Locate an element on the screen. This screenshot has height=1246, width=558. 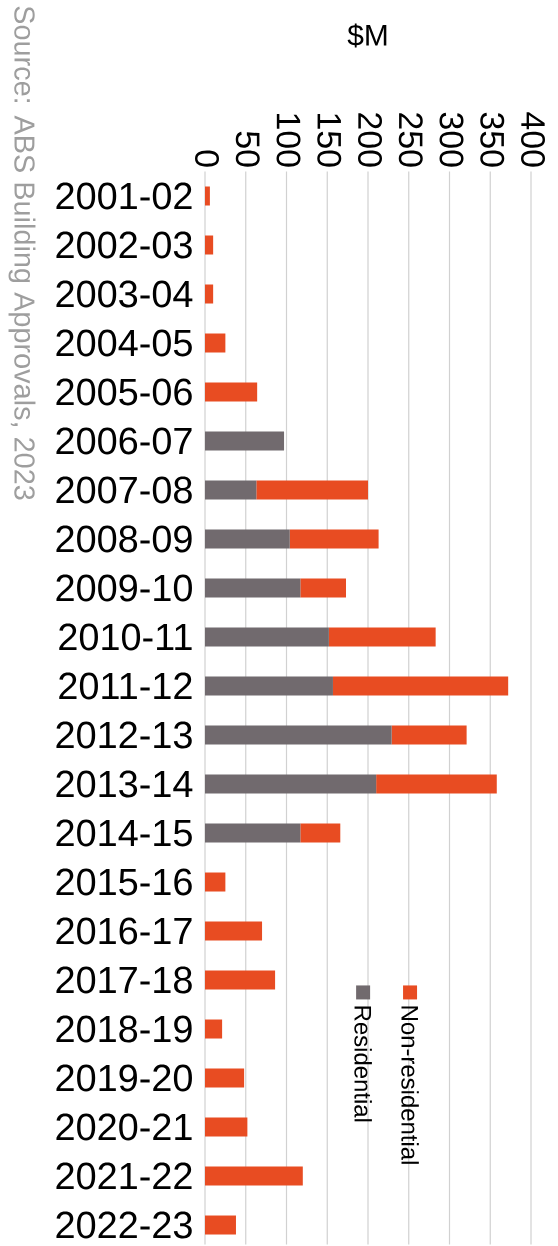
x-axis-title: $M is located at coordinates (367, 35).